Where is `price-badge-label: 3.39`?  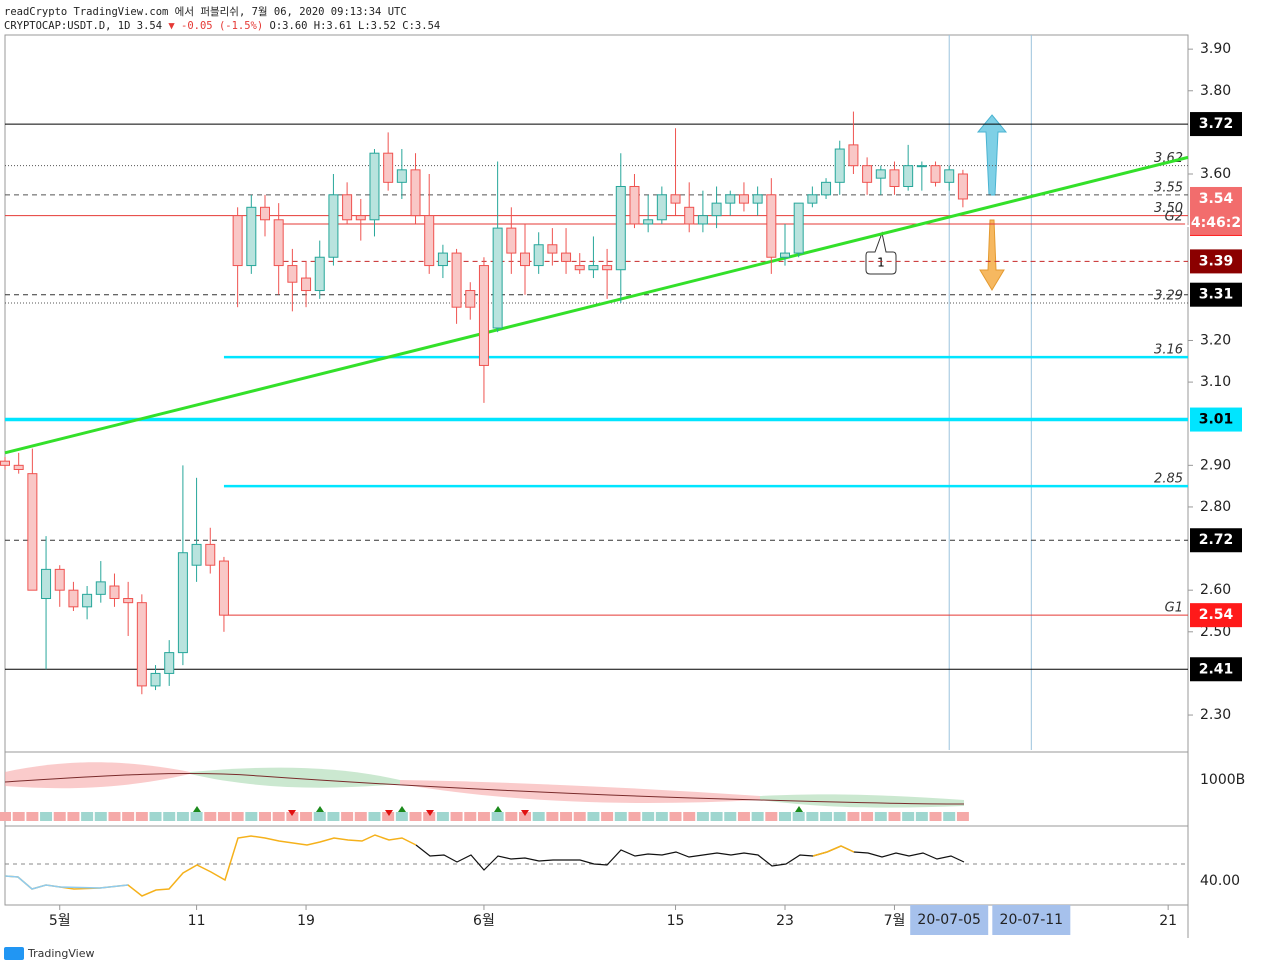 price-badge-label: 3.39 is located at coordinates (1216, 261).